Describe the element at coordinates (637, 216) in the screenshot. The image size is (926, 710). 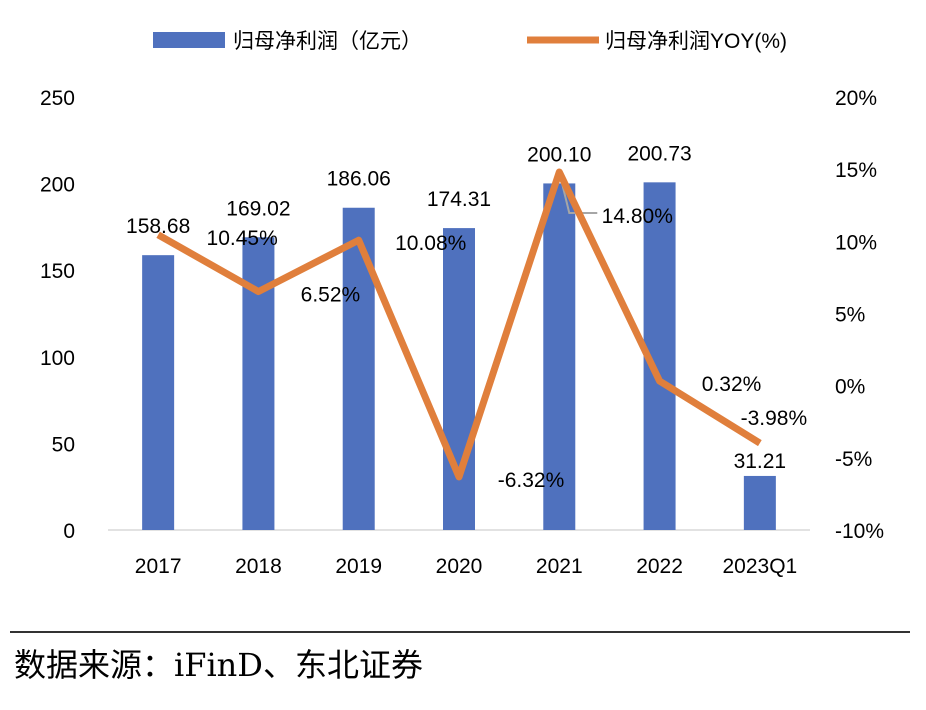
I see `yoy-data-label: 14.80%` at that location.